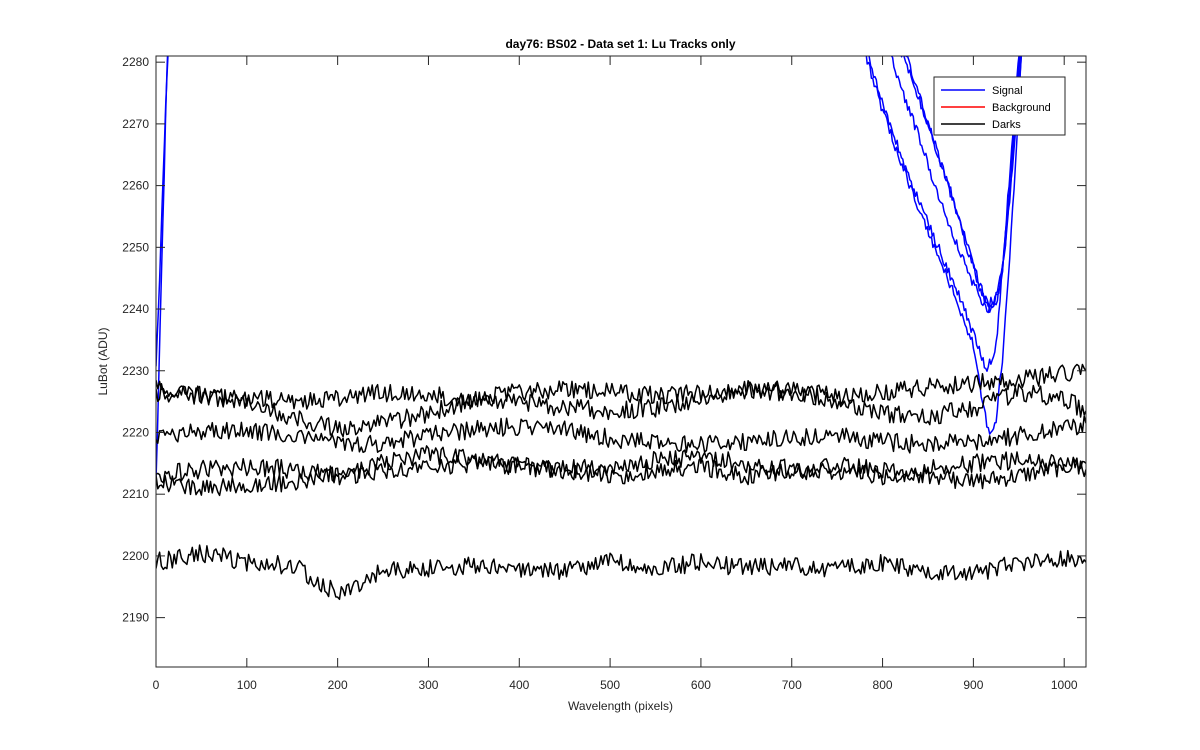  What do you see at coordinates (338, 685) in the screenshot?
I see `x-tick-label: 200` at bounding box center [338, 685].